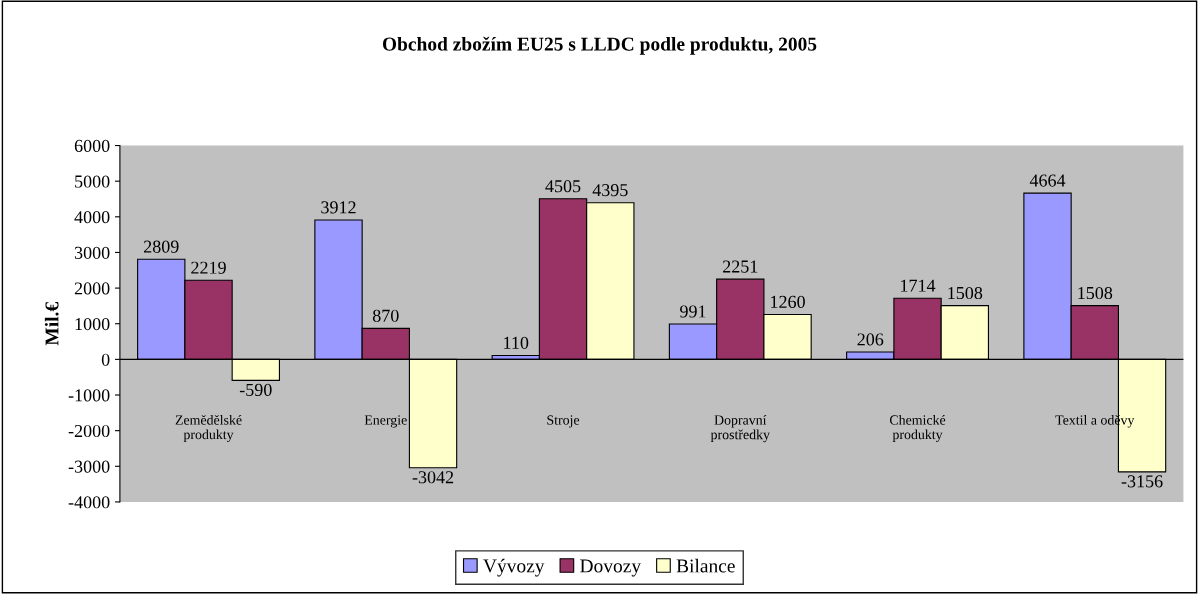  What do you see at coordinates (92, 252) in the screenshot?
I see `y-tick-label: 3000` at bounding box center [92, 252].